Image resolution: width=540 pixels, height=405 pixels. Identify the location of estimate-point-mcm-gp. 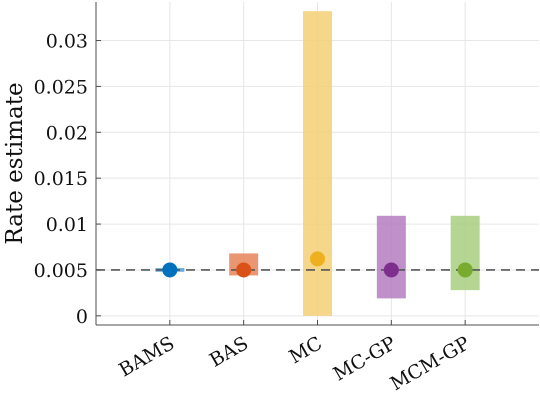
(465, 270).